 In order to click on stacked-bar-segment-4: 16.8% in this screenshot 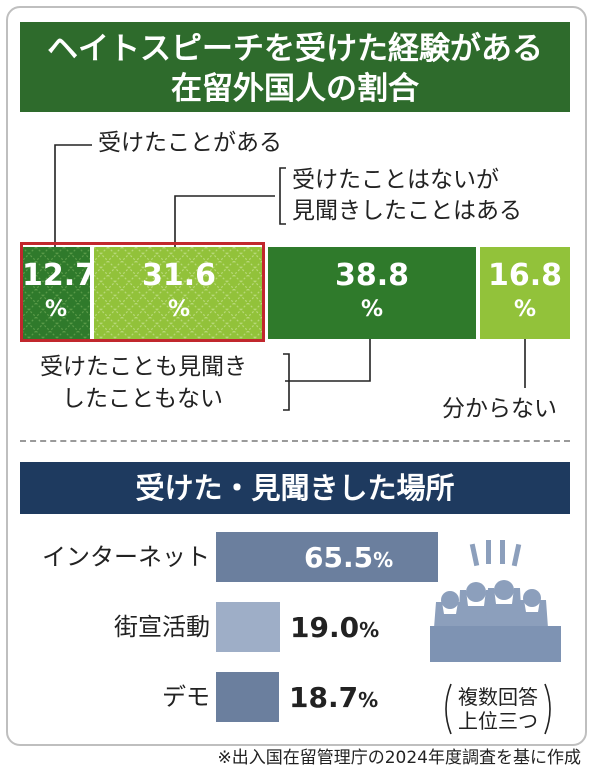, I will do `click(525, 293)`.